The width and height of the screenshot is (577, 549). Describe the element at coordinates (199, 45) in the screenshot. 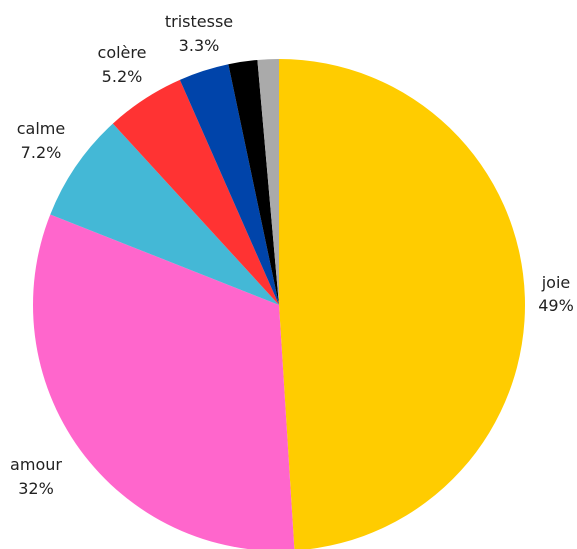

I see `slice-label-percent: 3.3%` at that location.